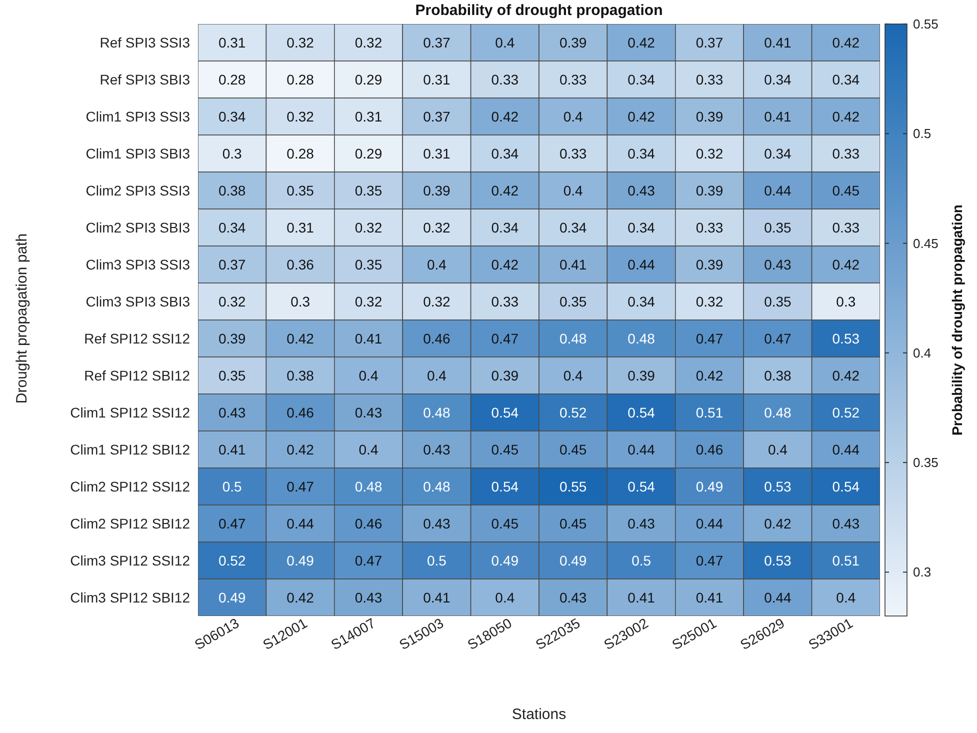  Describe the element at coordinates (145, 42) in the screenshot. I see `y-tick-label: Ref SPI3 SSI3` at that location.